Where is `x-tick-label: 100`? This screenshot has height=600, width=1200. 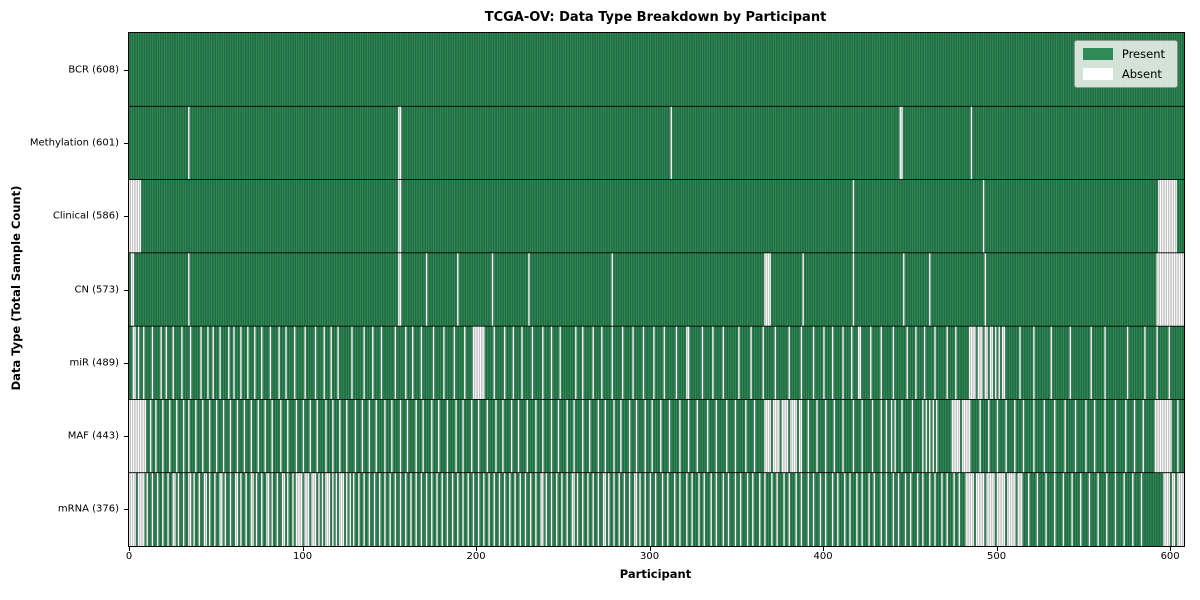 x-tick-label: 100 is located at coordinates (302, 556).